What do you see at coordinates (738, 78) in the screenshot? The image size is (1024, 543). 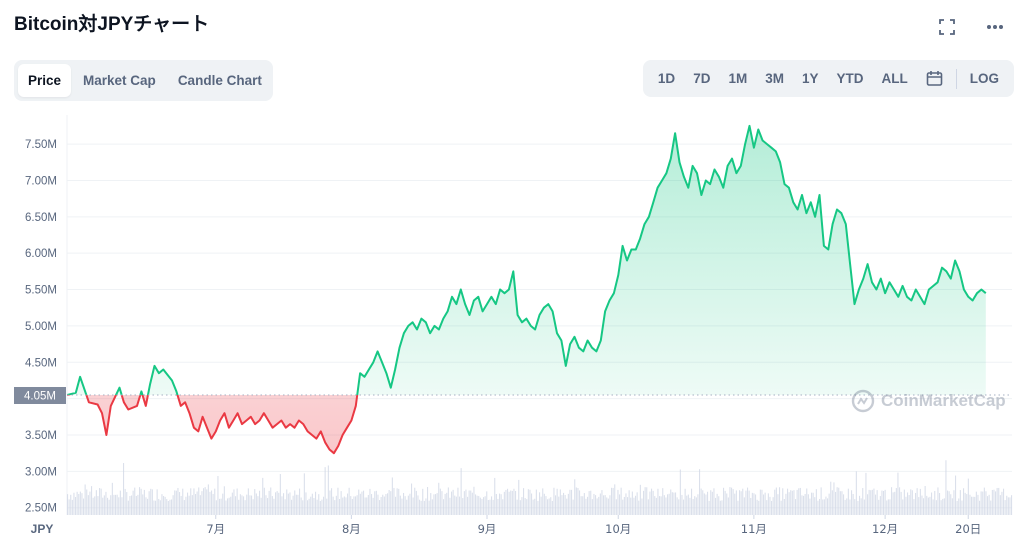 I see `range-1m-button: 1M` at bounding box center [738, 78].